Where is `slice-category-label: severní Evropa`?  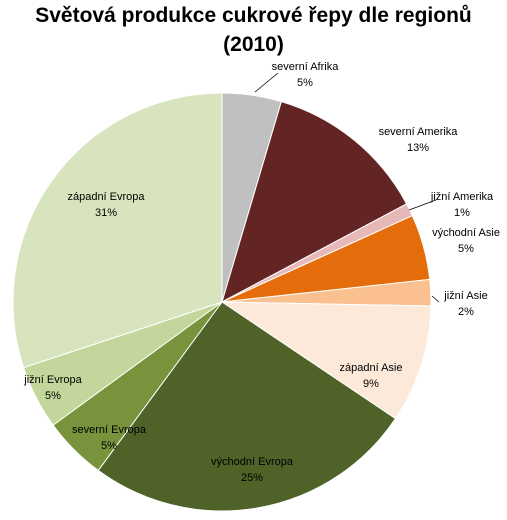 slice-category-label: severní Evropa is located at coordinates (109, 430).